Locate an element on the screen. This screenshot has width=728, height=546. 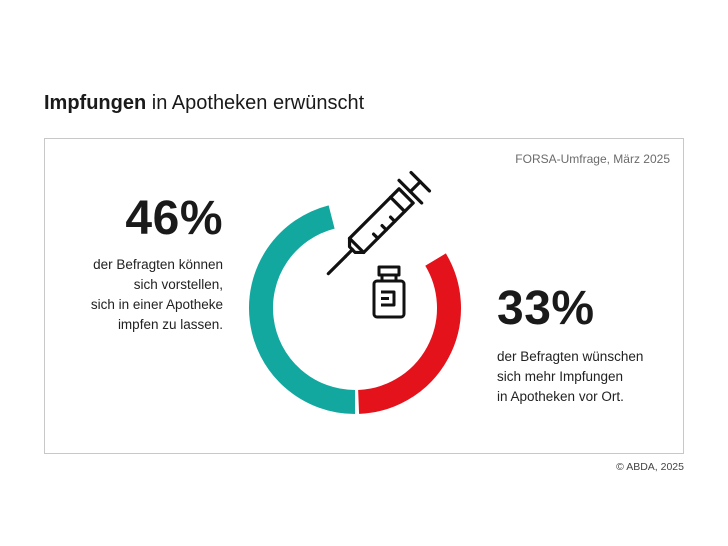
vial-icon is located at coordinates (389, 292).